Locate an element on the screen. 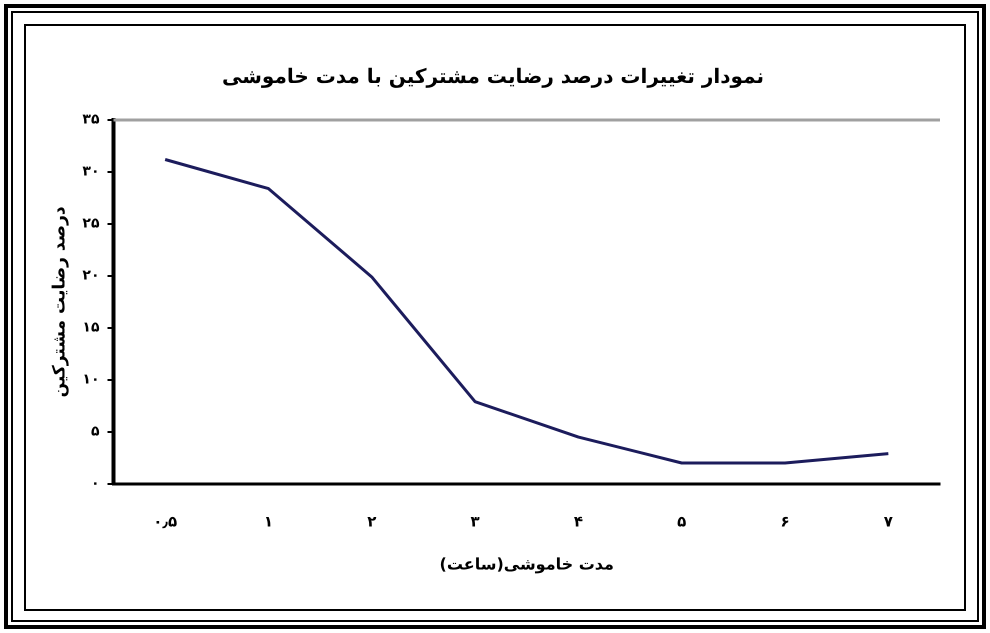 Image resolution: width=990 pixels, height=633 pixels. chart-title: نمودار تغییرات درصد رضایت مشترکین با مدت خاموشی is located at coordinates (493, 76).